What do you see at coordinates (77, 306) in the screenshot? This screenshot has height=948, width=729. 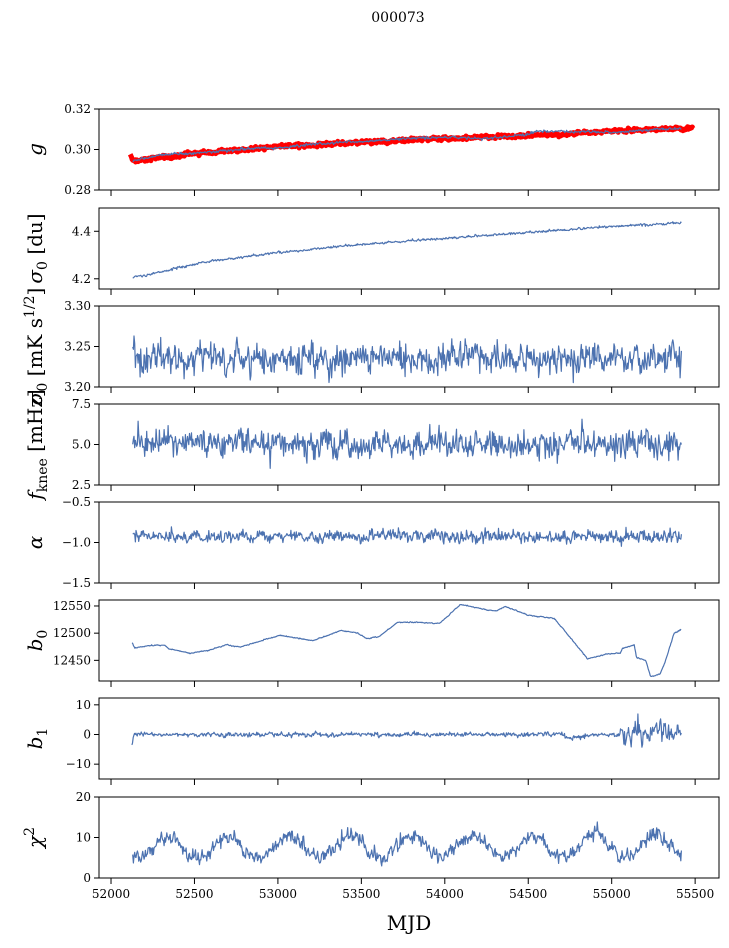 I see `y-tick-label: 3.30` at bounding box center [77, 306].